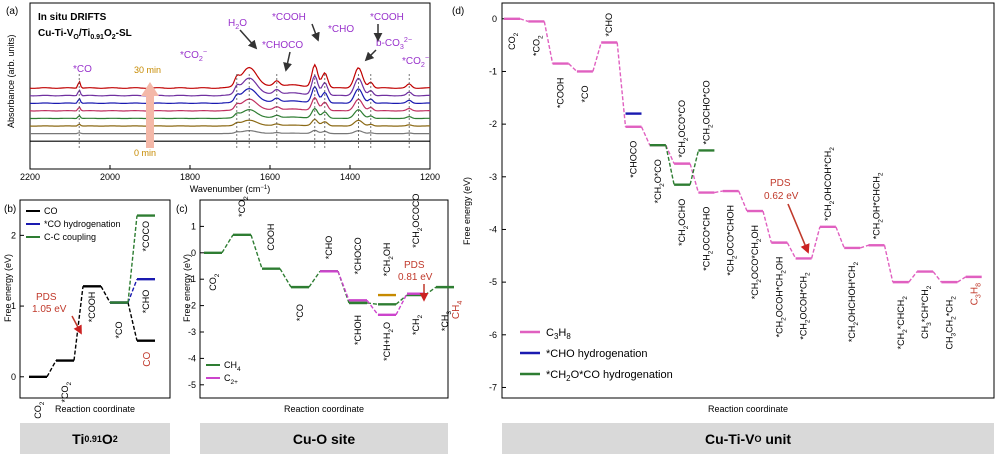 The image size is (1000, 454). I want to click on c-ytick-label: -2, so click(192, 306).